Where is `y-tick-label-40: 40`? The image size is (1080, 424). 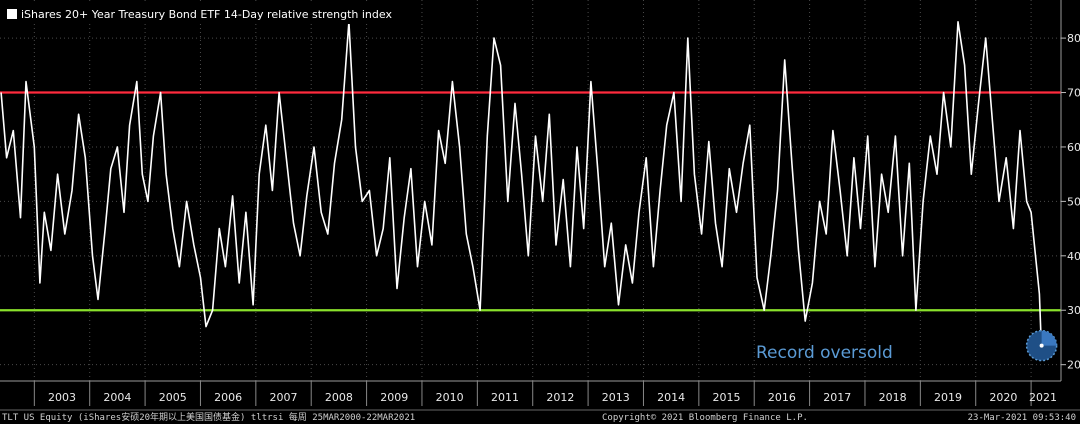
y-tick-label-40: 40 is located at coordinates (1073, 256).